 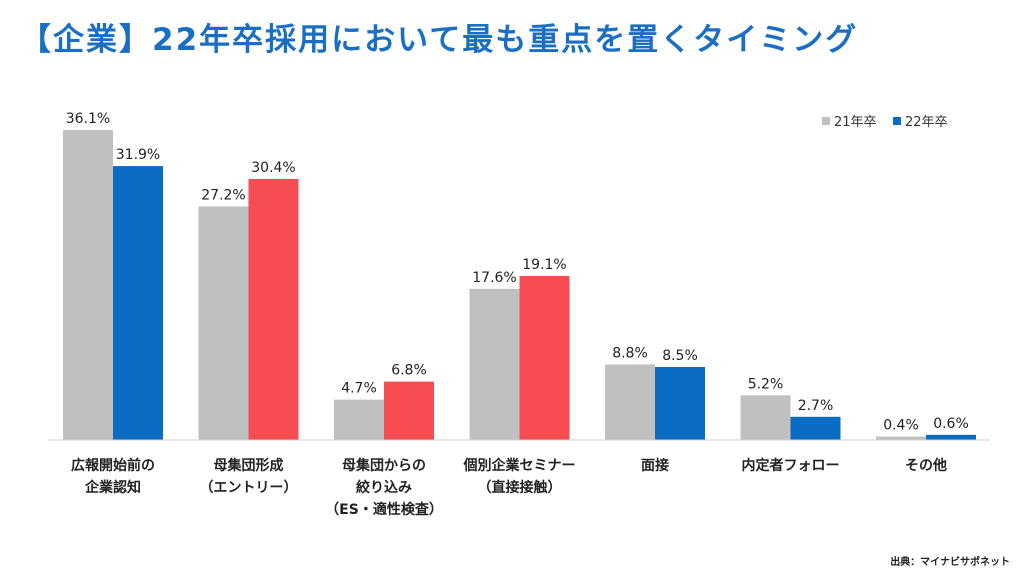 What do you see at coordinates (494, 278) in the screenshot?
I see `value-label-21-3: 17.6%` at bounding box center [494, 278].